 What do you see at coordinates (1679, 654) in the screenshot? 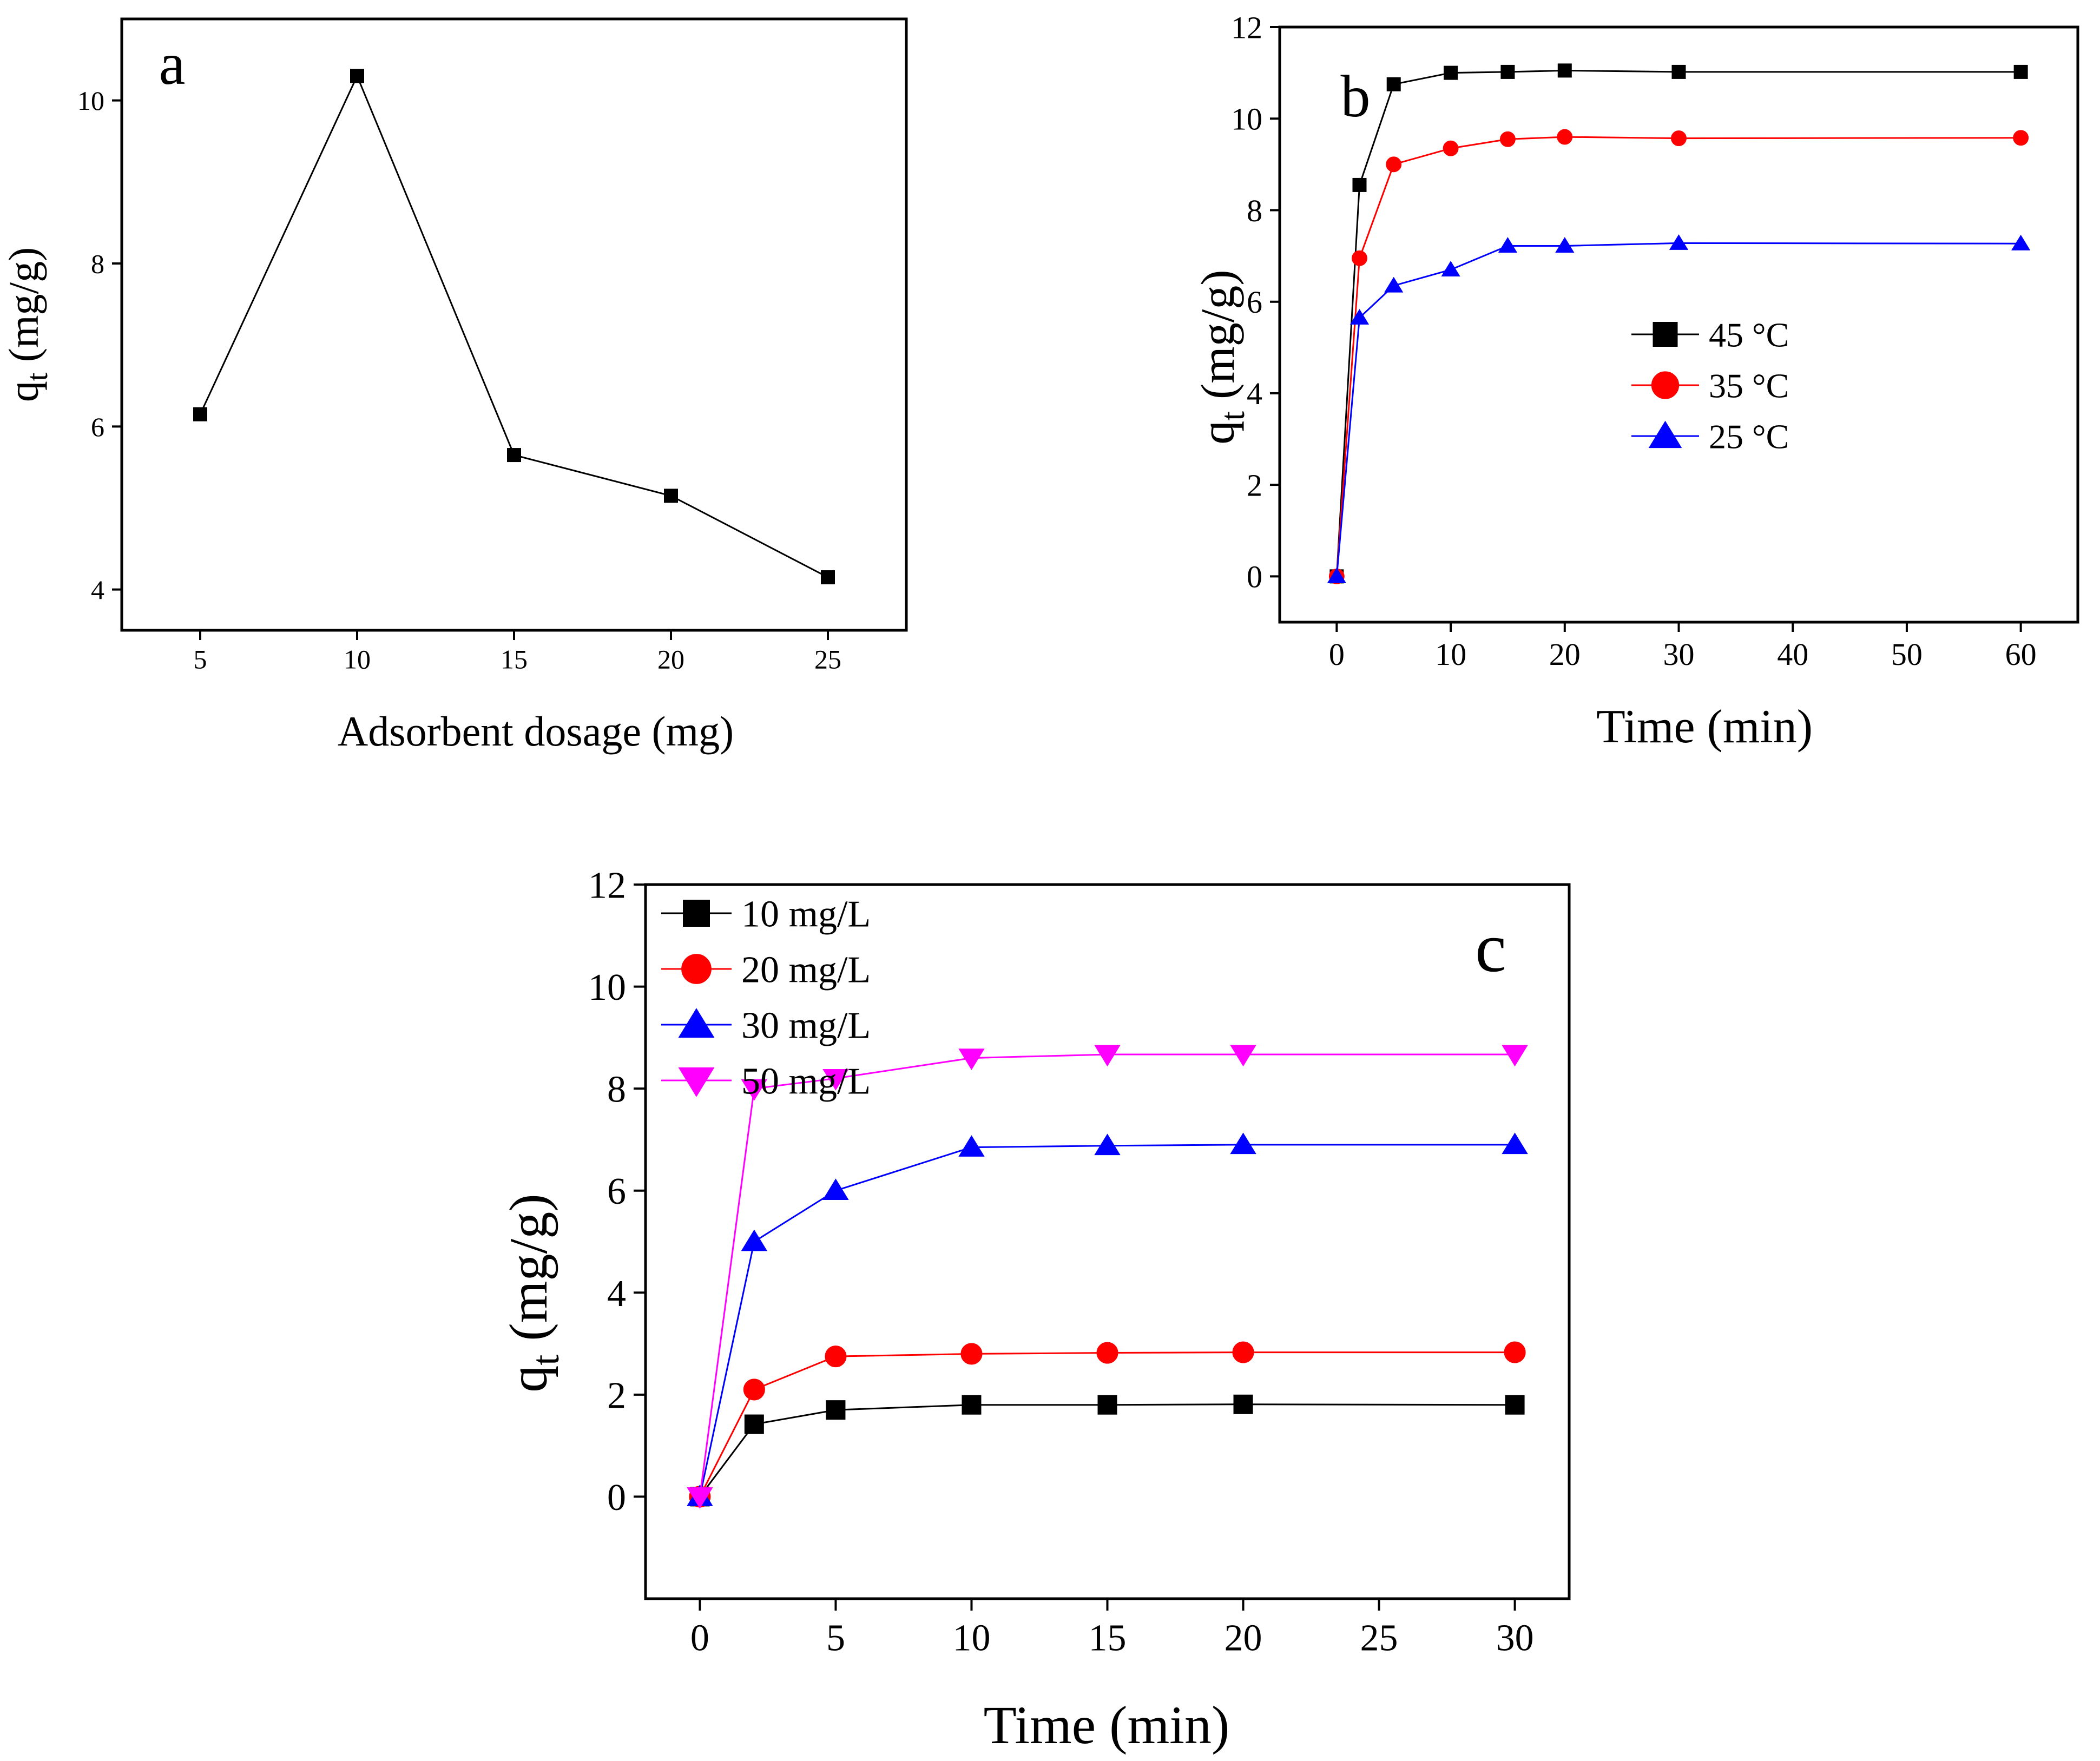
I see `x-tick-label: 30` at bounding box center [1679, 654].